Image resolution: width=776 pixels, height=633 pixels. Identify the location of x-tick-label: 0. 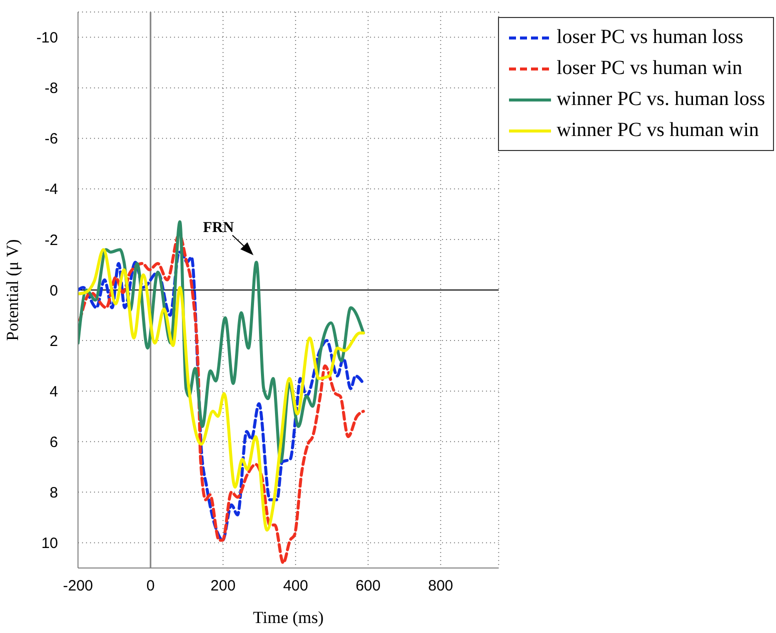
(150, 586).